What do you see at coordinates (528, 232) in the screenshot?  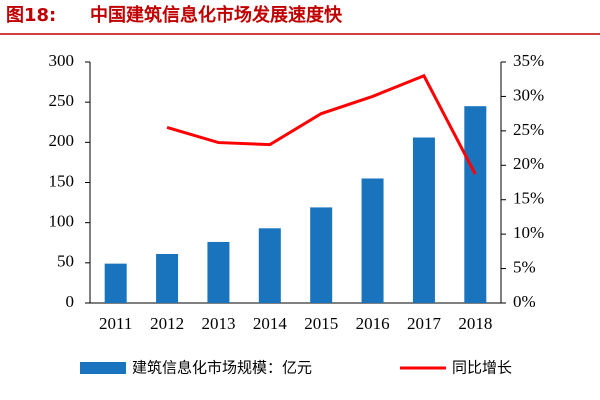 I see `y2-tick-label: 10%` at bounding box center [528, 232].